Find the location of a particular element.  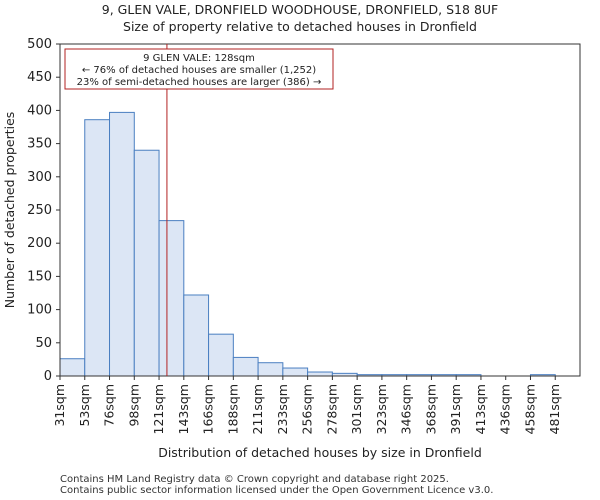

y-tick-label: 100 is located at coordinates (39, 310).